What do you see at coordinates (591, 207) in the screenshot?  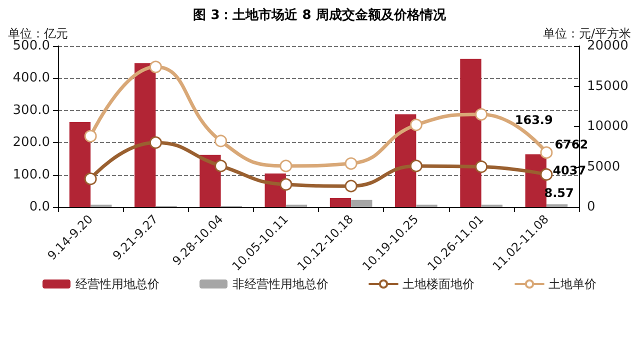 I see `y2-tick-label: 0` at bounding box center [591, 207].